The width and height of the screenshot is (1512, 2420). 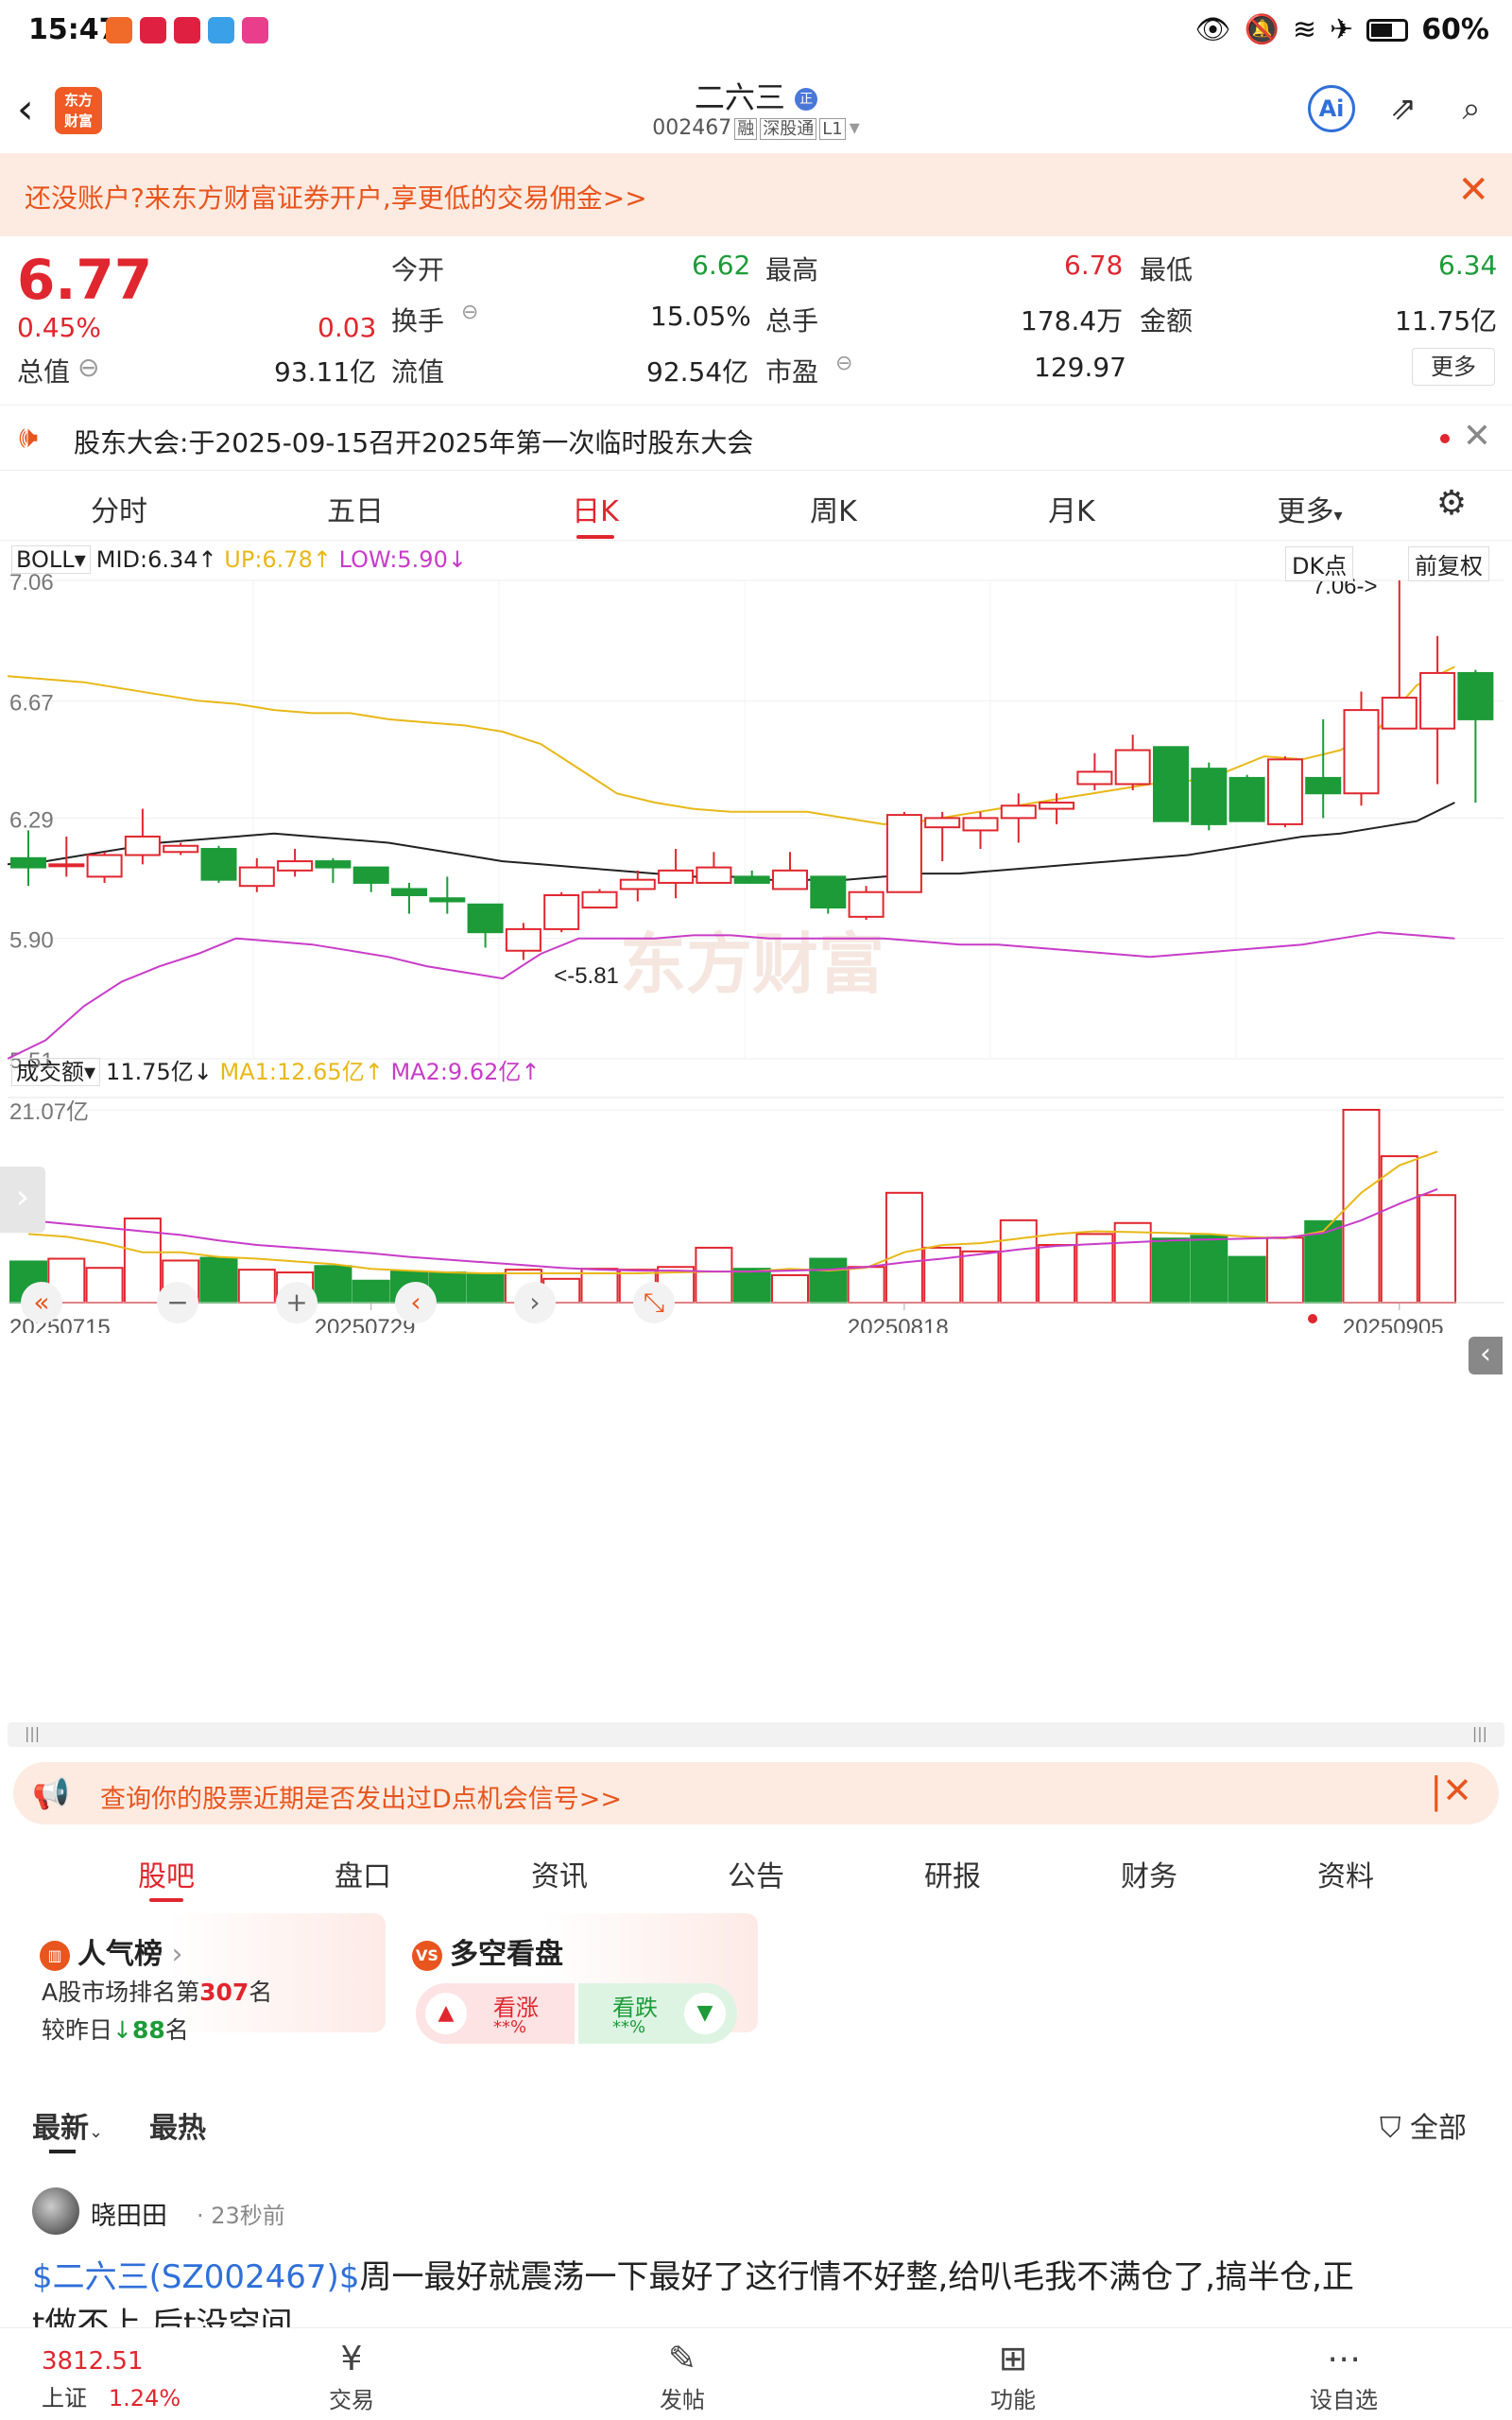 What do you see at coordinates (756, 194) in the screenshot?
I see `account-promo-banner: 还没账户?来东方财富证券开户,享更低的交易佣金>> ✕` at bounding box center [756, 194].